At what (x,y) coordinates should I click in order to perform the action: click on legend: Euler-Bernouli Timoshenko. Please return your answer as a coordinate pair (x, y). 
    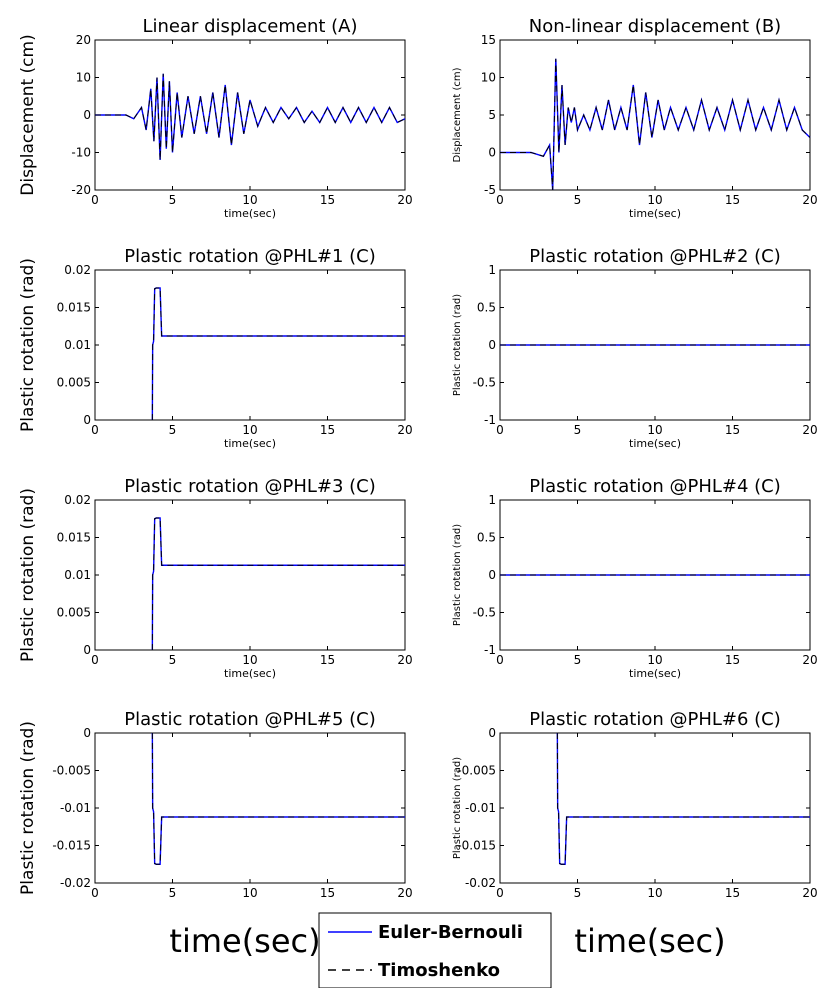
    Looking at the image, I should click on (435, 950).